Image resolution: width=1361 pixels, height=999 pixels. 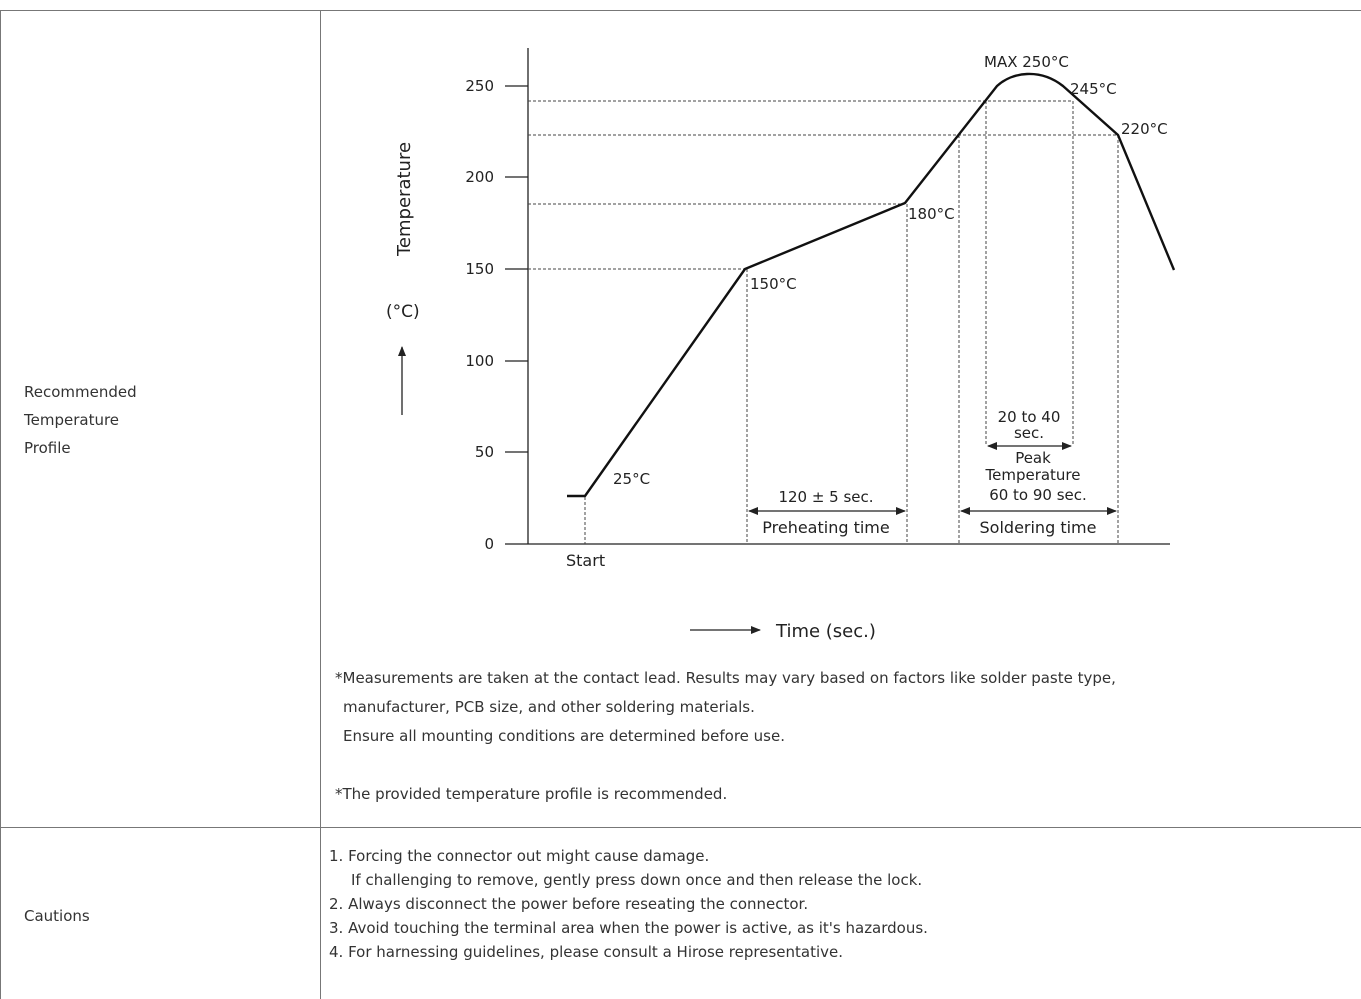 I want to click on y-axis-label: Temperature, so click(x=404, y=199).